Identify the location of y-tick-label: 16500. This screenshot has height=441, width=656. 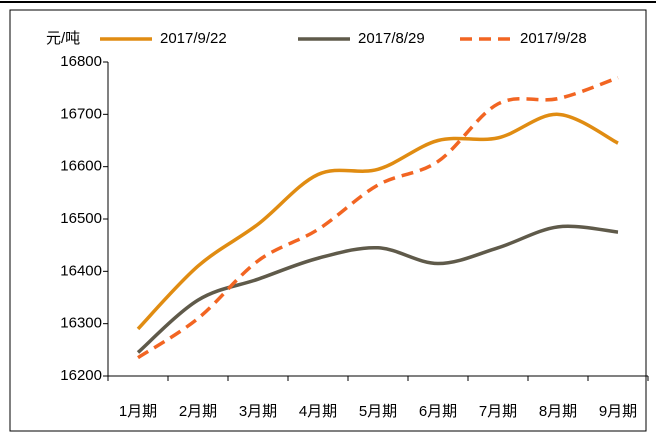
(81, 218).